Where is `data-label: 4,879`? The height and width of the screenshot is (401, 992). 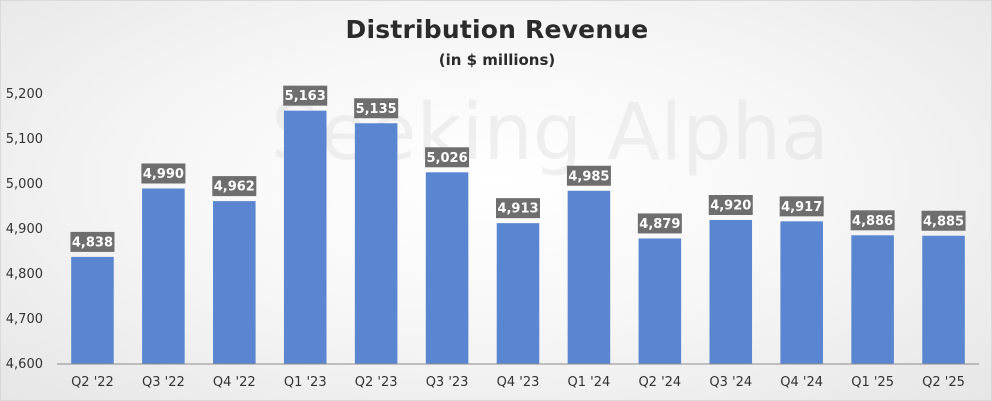 data-label: 4,879 is located at coordinates (659, 224).